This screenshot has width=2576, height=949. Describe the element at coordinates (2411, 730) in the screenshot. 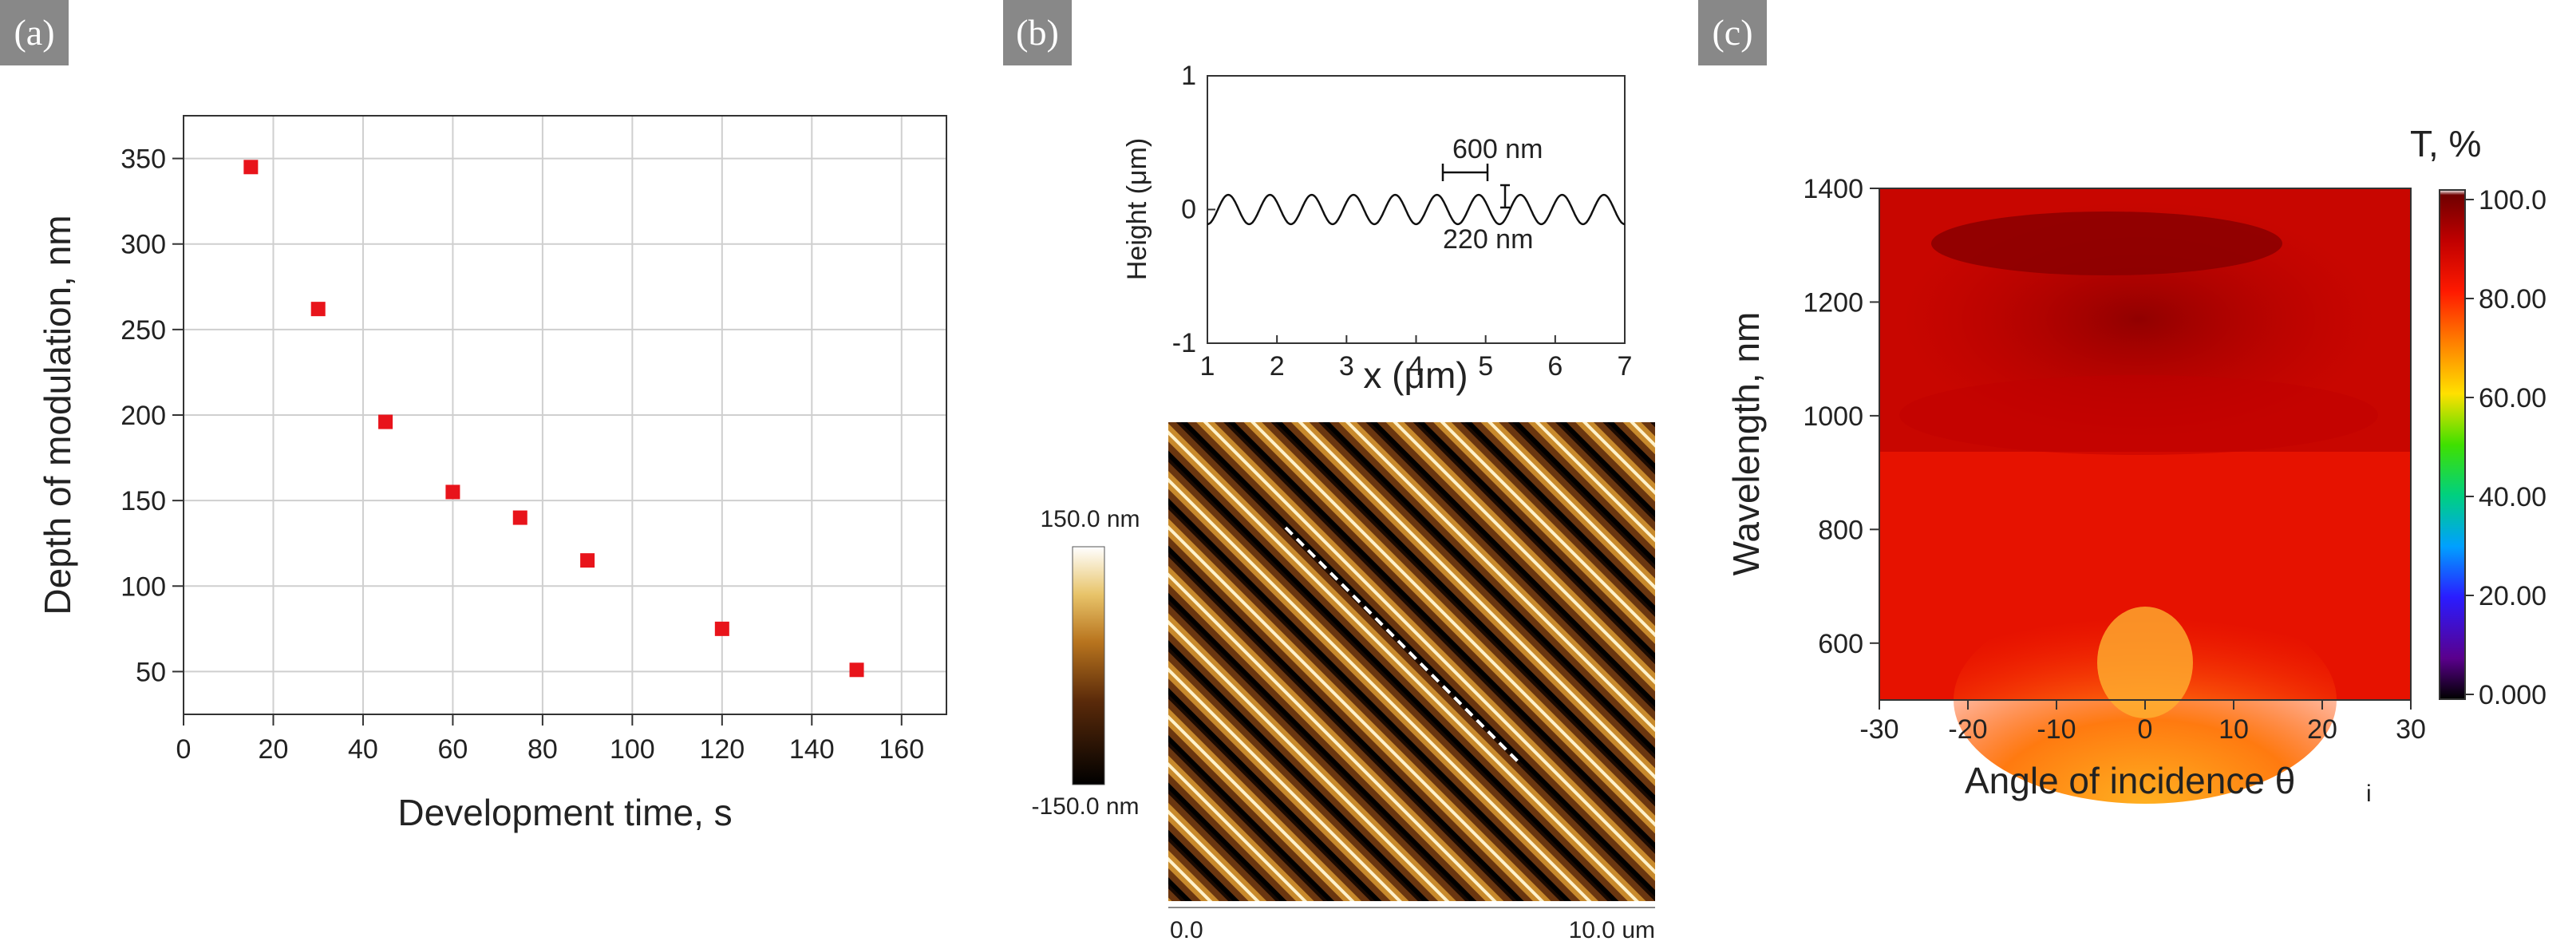

I see `x-tick-label: 30` at that location.